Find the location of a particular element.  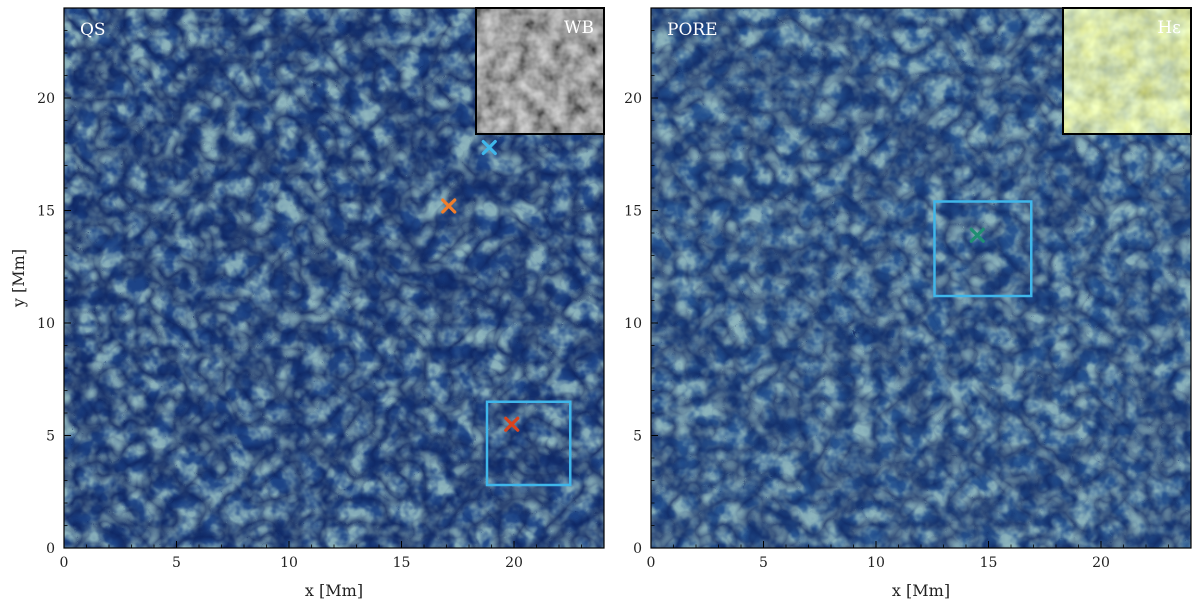

marker-blue is located at coordinates (489, 147).